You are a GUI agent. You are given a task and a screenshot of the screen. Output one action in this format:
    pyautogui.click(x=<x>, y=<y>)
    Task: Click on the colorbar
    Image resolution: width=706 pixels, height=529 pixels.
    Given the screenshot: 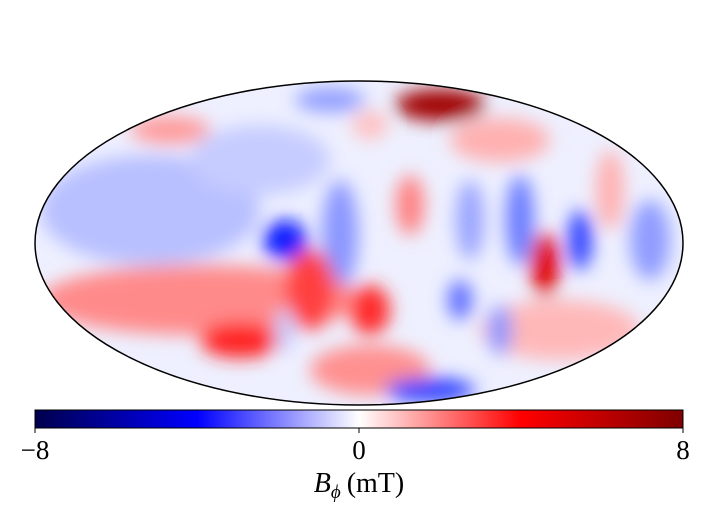 What is the action you would take?
    pyautogui.click(x=359, y=419)
    